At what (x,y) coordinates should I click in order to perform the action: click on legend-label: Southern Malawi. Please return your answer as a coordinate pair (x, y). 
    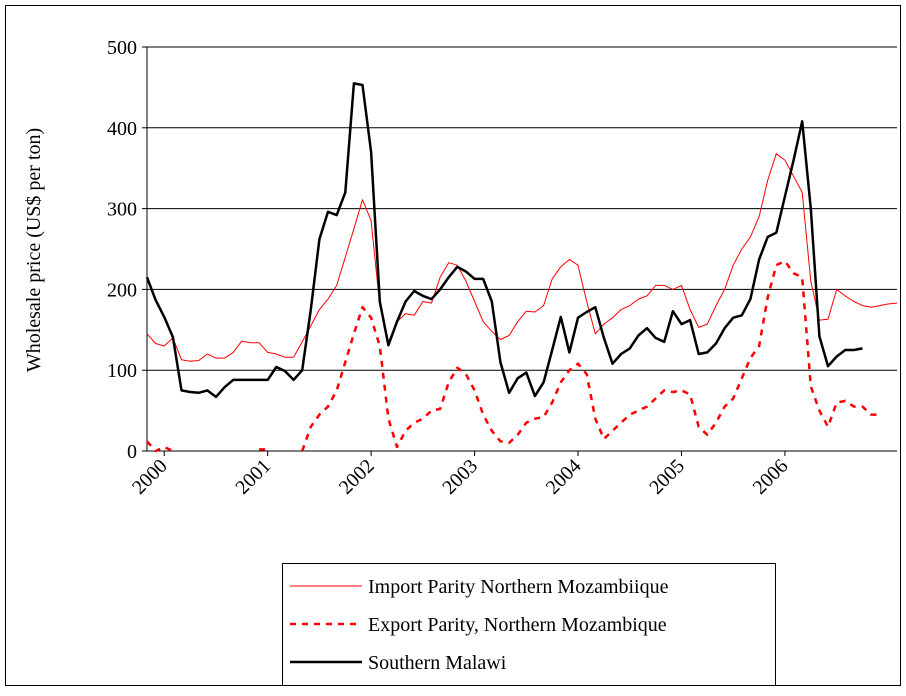
    Looking at the image, I should click on (437, 663).